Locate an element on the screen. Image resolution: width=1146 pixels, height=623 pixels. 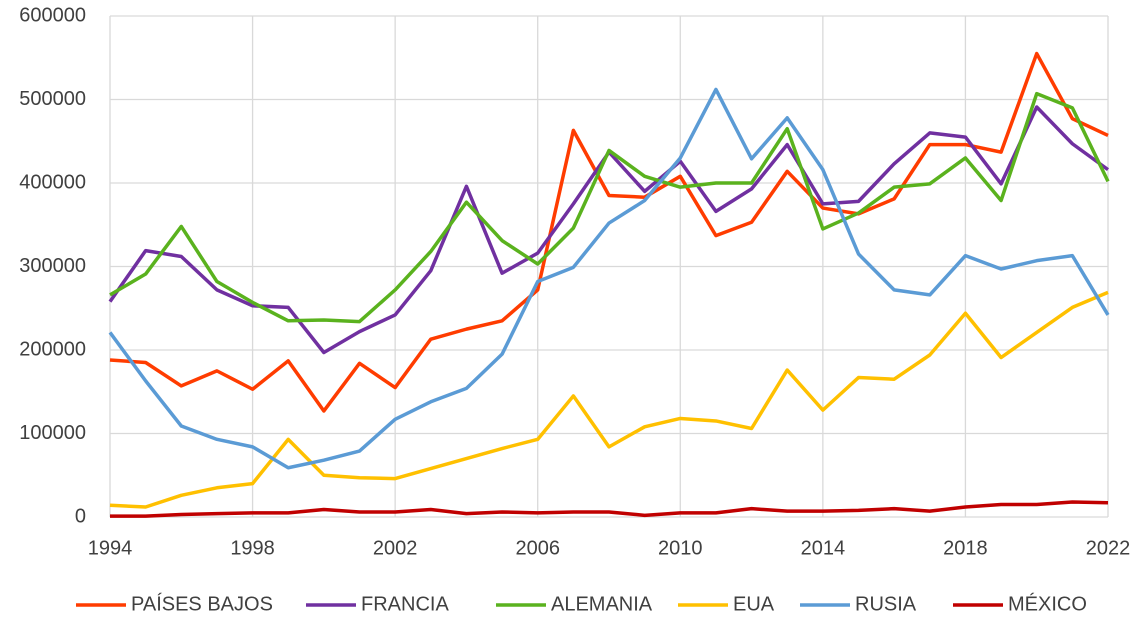
y-tick-label: 200000 is located at coordinates (52, 349).